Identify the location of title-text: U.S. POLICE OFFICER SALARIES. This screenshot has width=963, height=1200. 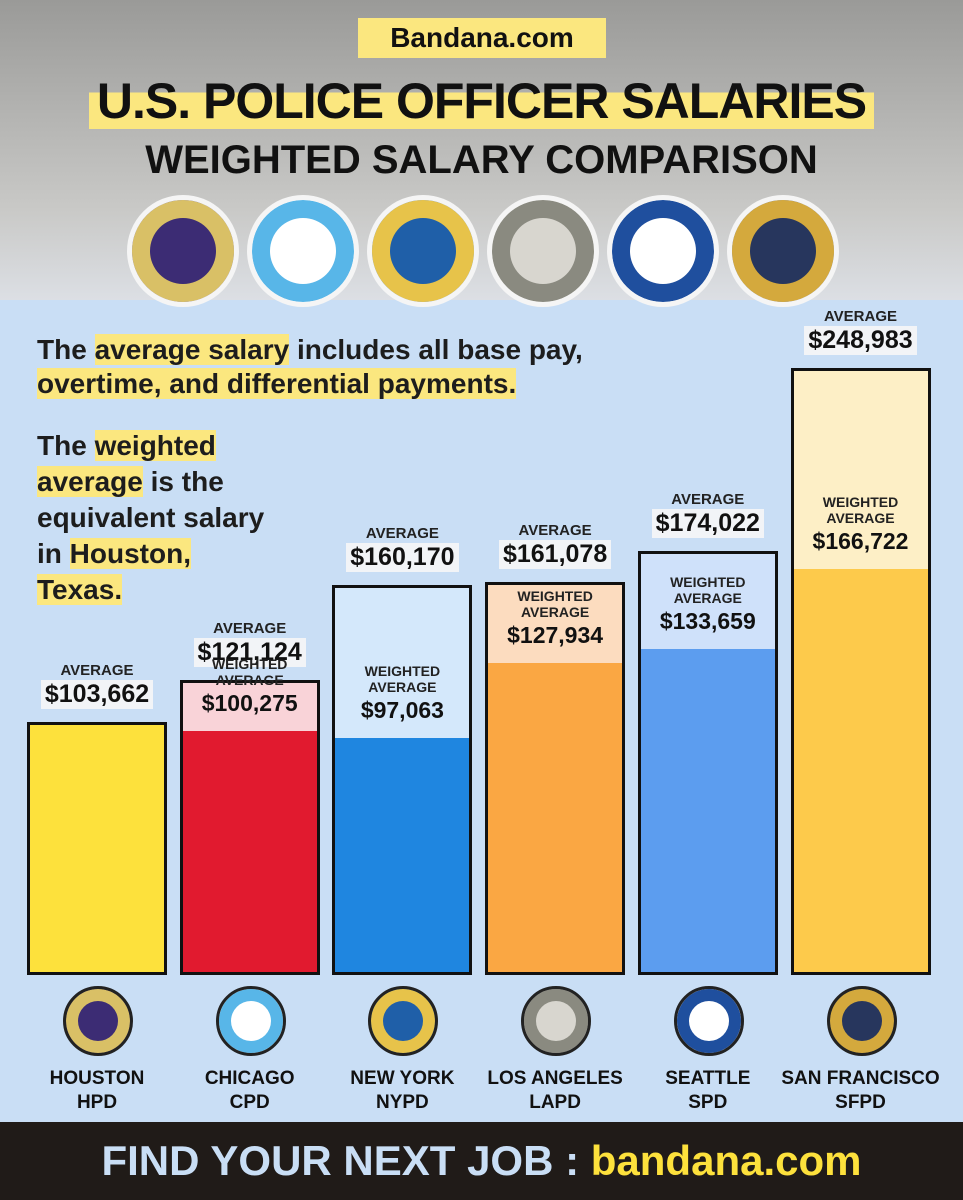
(481, 101).